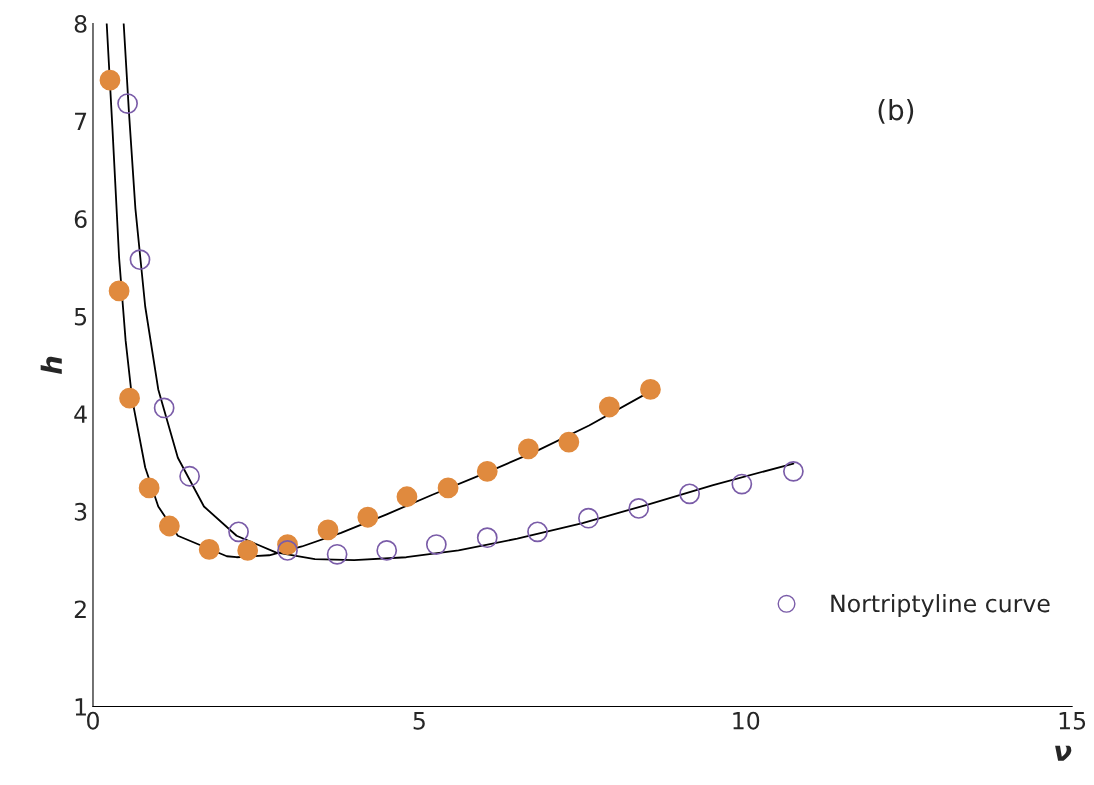  I want to click on annotation: (b), so click(896, 111).